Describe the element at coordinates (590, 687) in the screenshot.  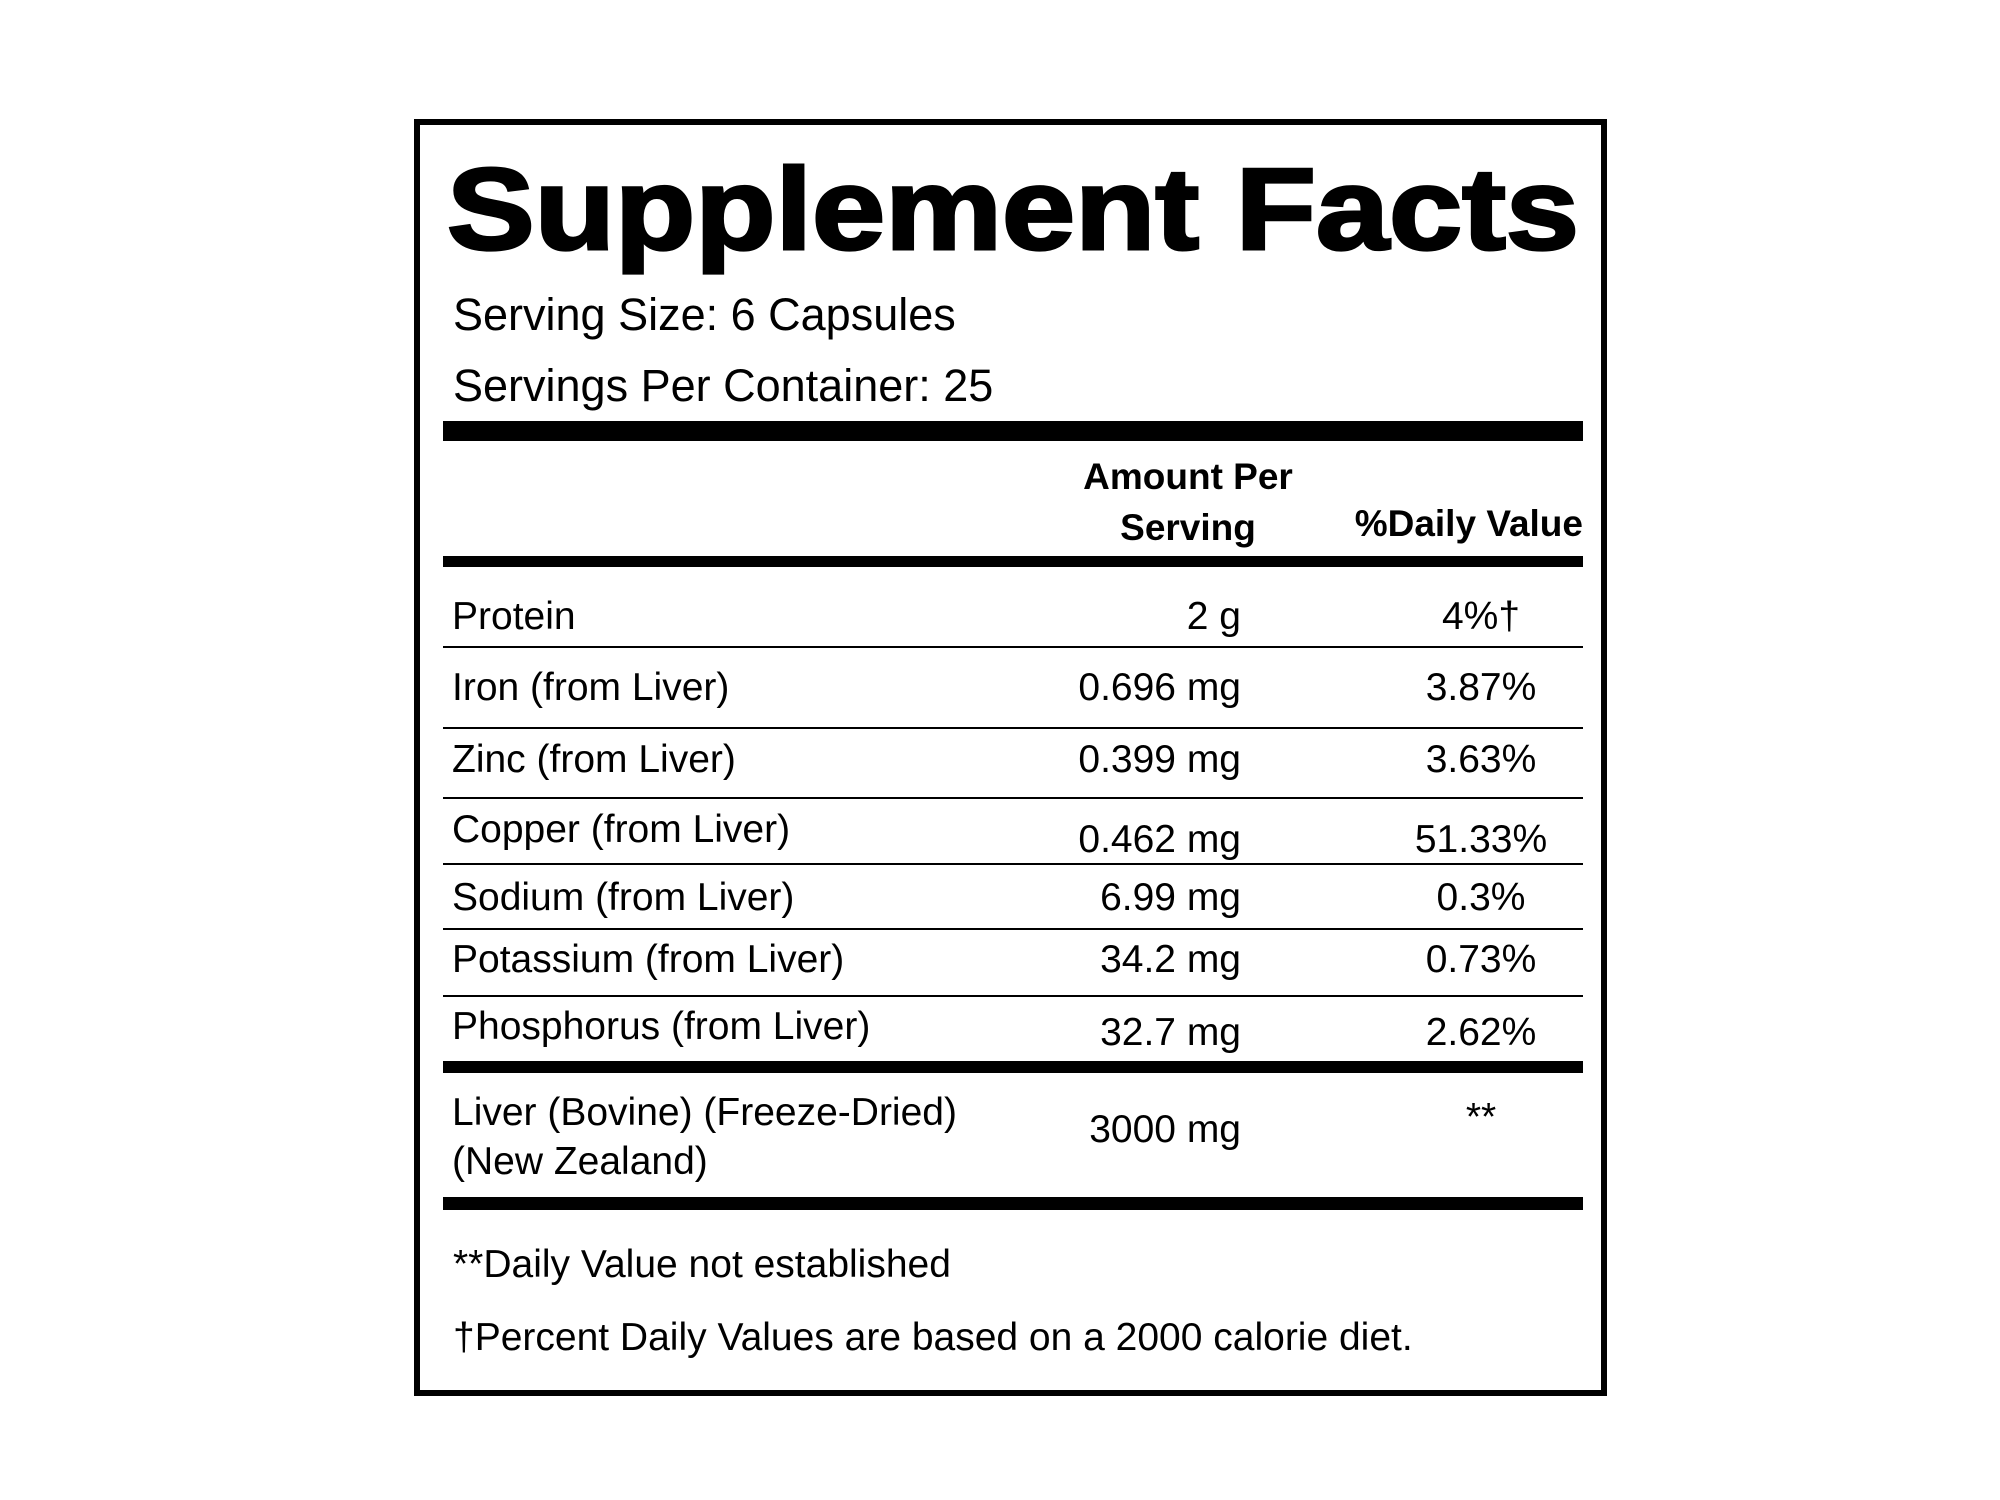
I see `nutrient-name: Iron (from Liver)` at that location.